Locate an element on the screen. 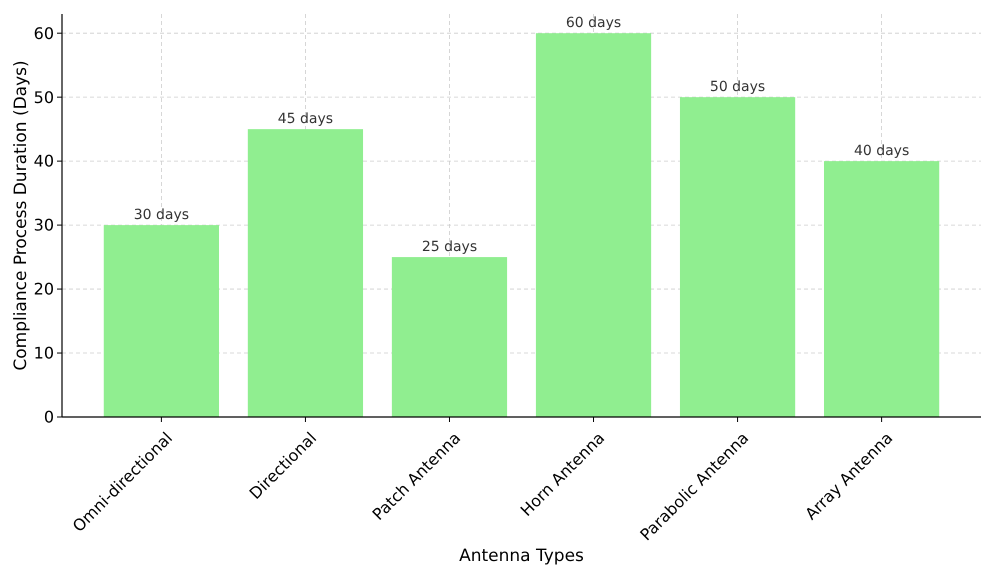 This screenshot has width=985, height=567. y-tick-label: 10 is located at coordinates (44, 353).